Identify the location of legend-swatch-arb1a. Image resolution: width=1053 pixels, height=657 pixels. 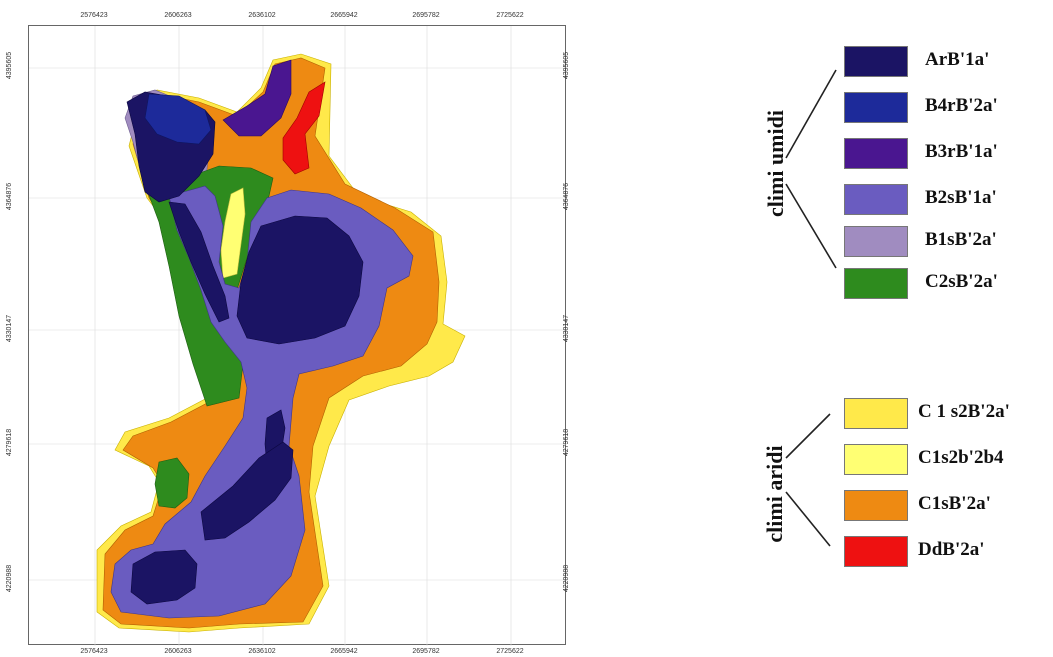
(876, 61).